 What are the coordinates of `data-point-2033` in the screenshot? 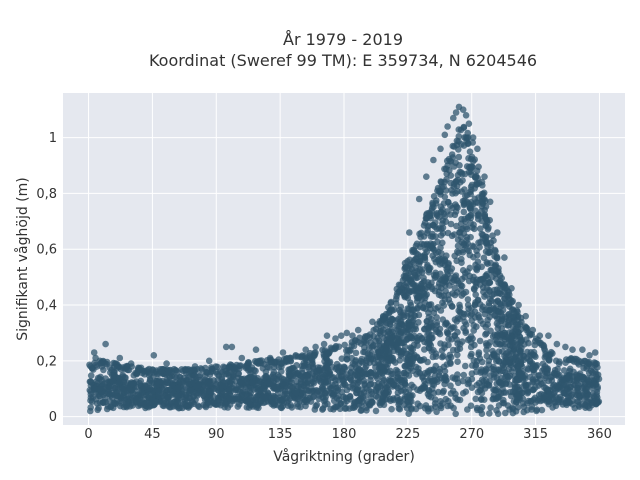 It's located at (327, 404).